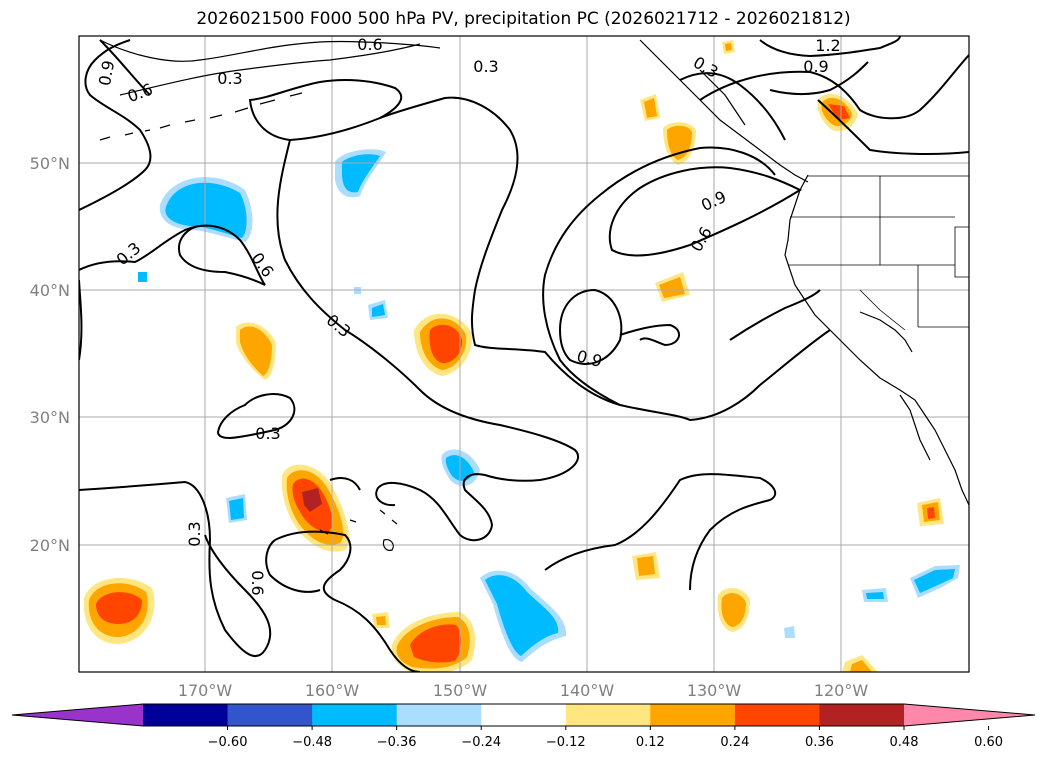 The height and width of the screenshot is (765, 1047). Describe the element at coordinates (904, 742) in the screenshot. I see `colorbar-tick-label: 0.48` at that location.